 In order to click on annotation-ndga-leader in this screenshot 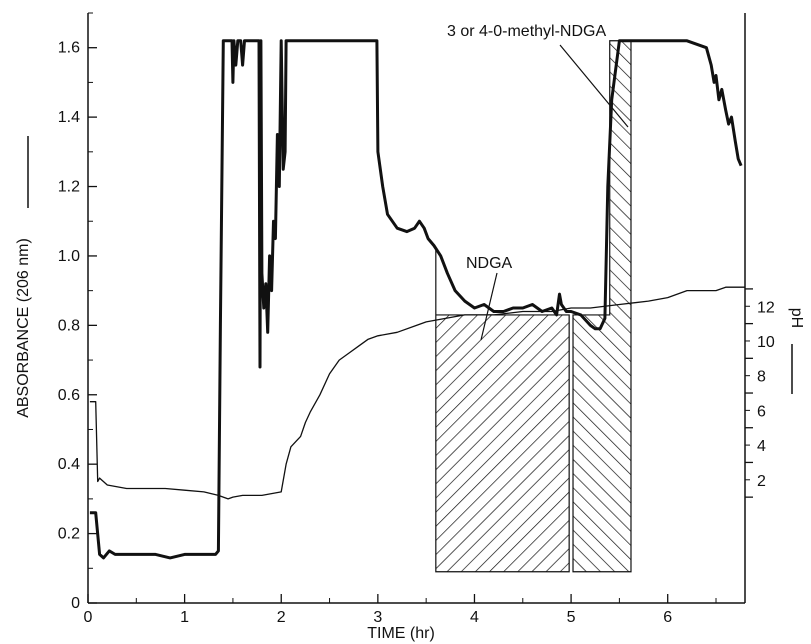, I will do `click(489, 306)`.